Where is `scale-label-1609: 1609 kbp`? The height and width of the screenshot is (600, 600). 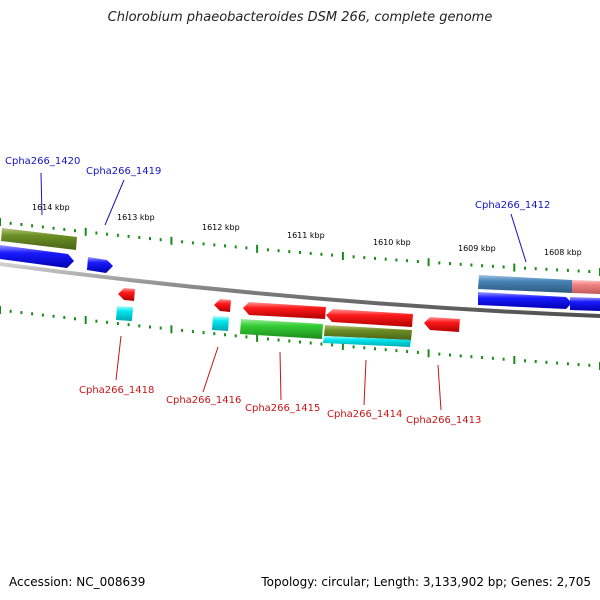
scale-label-1609: 1609 kbp is located at coordinates (477, 248).